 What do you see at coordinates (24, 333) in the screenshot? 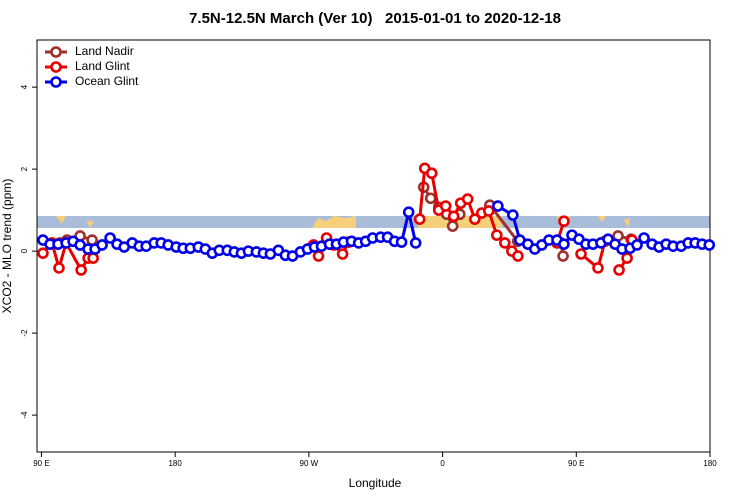
I see `y-tick-label: -2` at bounding box center [24, 333].